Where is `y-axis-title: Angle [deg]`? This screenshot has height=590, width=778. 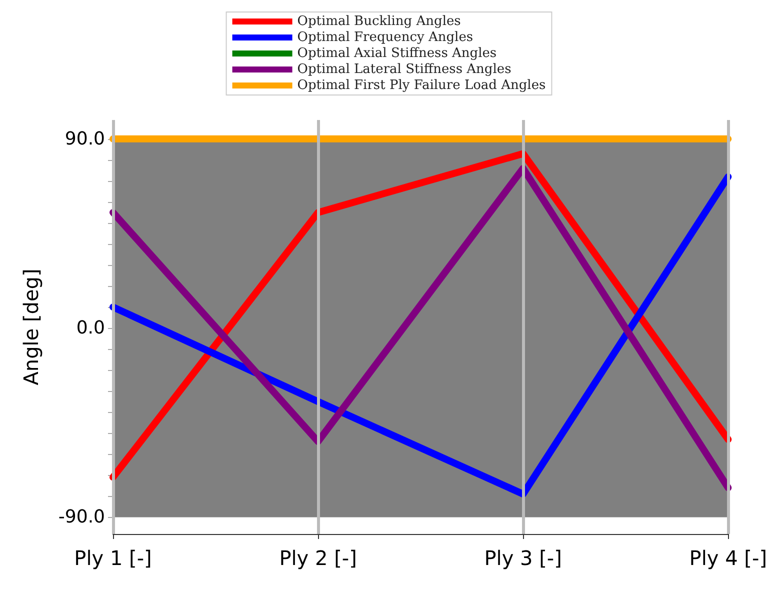
y-axis-title: Angle [deg] is located at coordinates (31, 327).